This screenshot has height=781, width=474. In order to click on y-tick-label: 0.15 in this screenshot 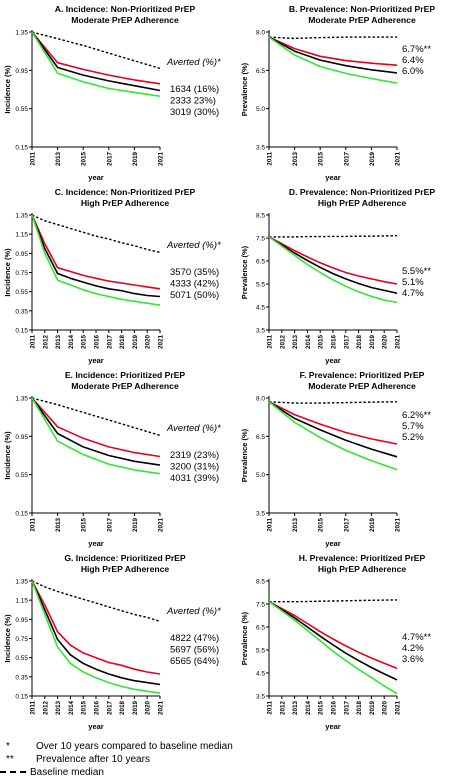, I will do `click(21, 148)`.